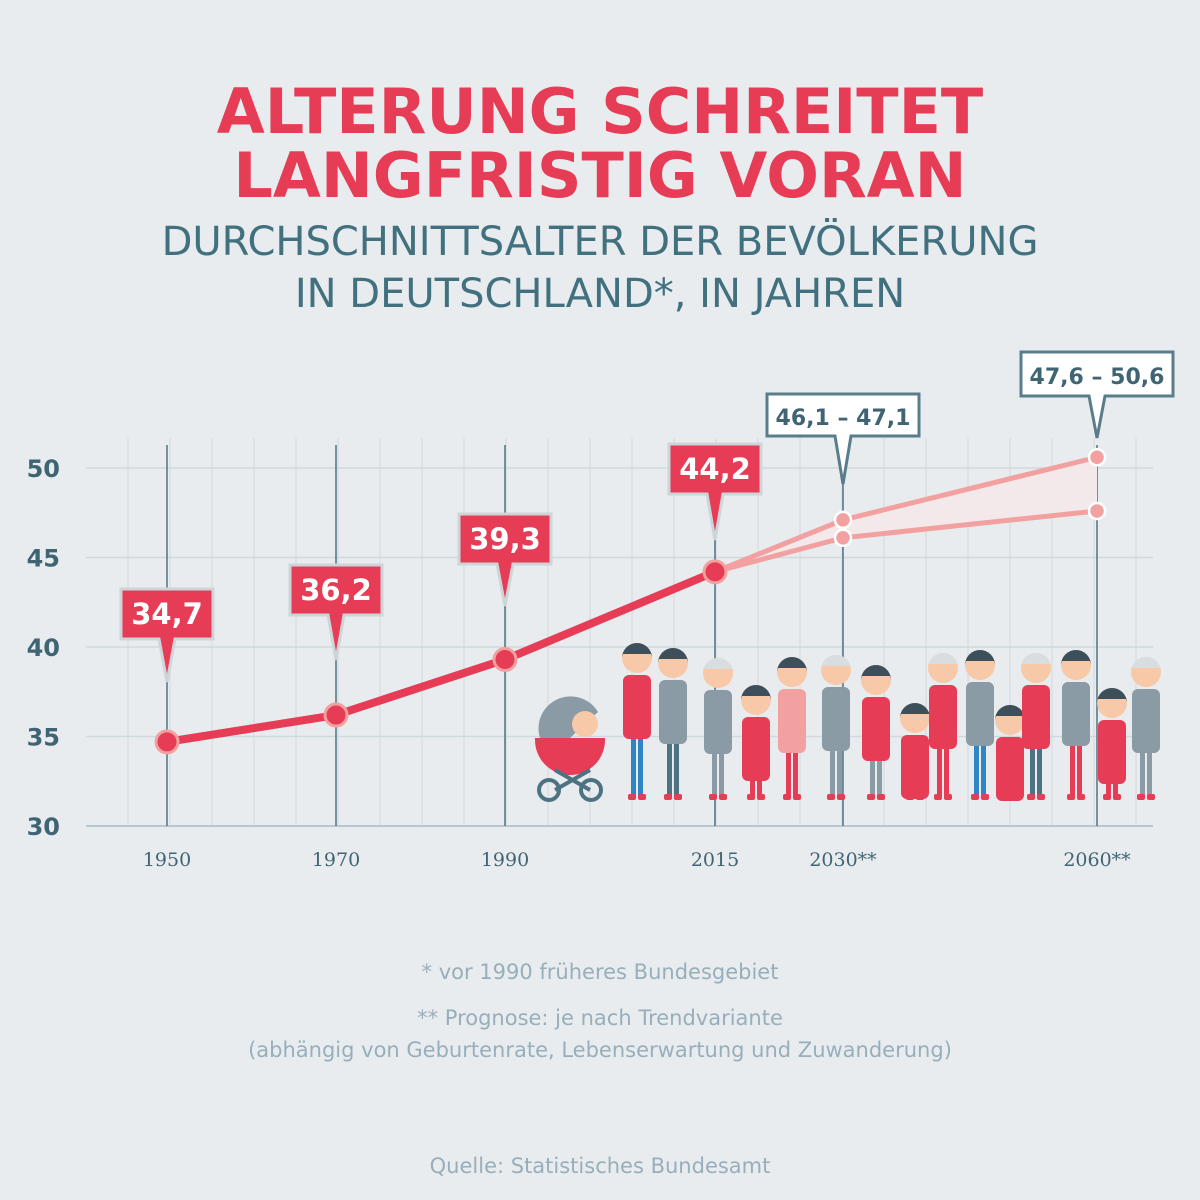 Image resolution: width=1200 pixels, height=1200 pixels. What do you see at coordinates (167, 614) in the screenshot?
I see `callout-text: 34,7` at bounding box center [167, 614].